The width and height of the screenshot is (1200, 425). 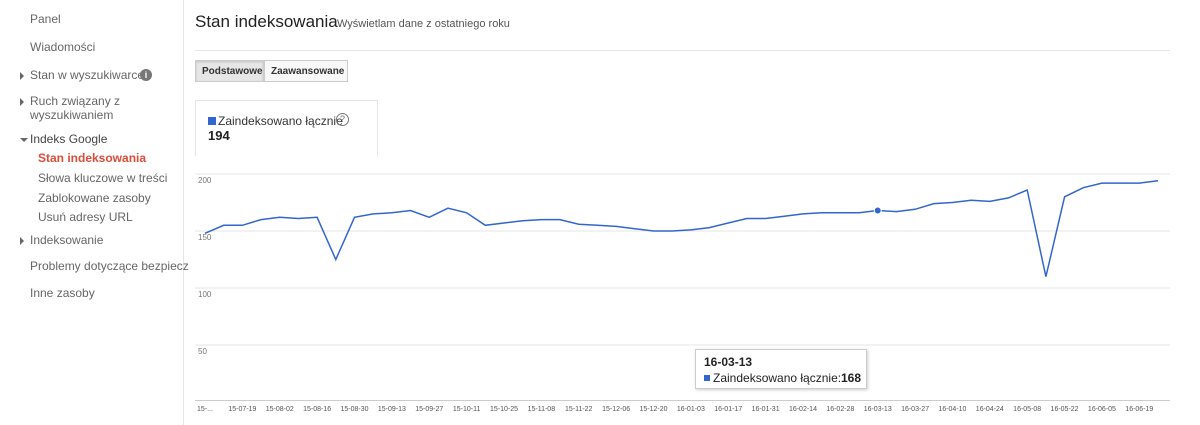 What do you see at coordinates (682, 50) in the screenshot?
I see `header-divider` at bounding box center [682, 50].